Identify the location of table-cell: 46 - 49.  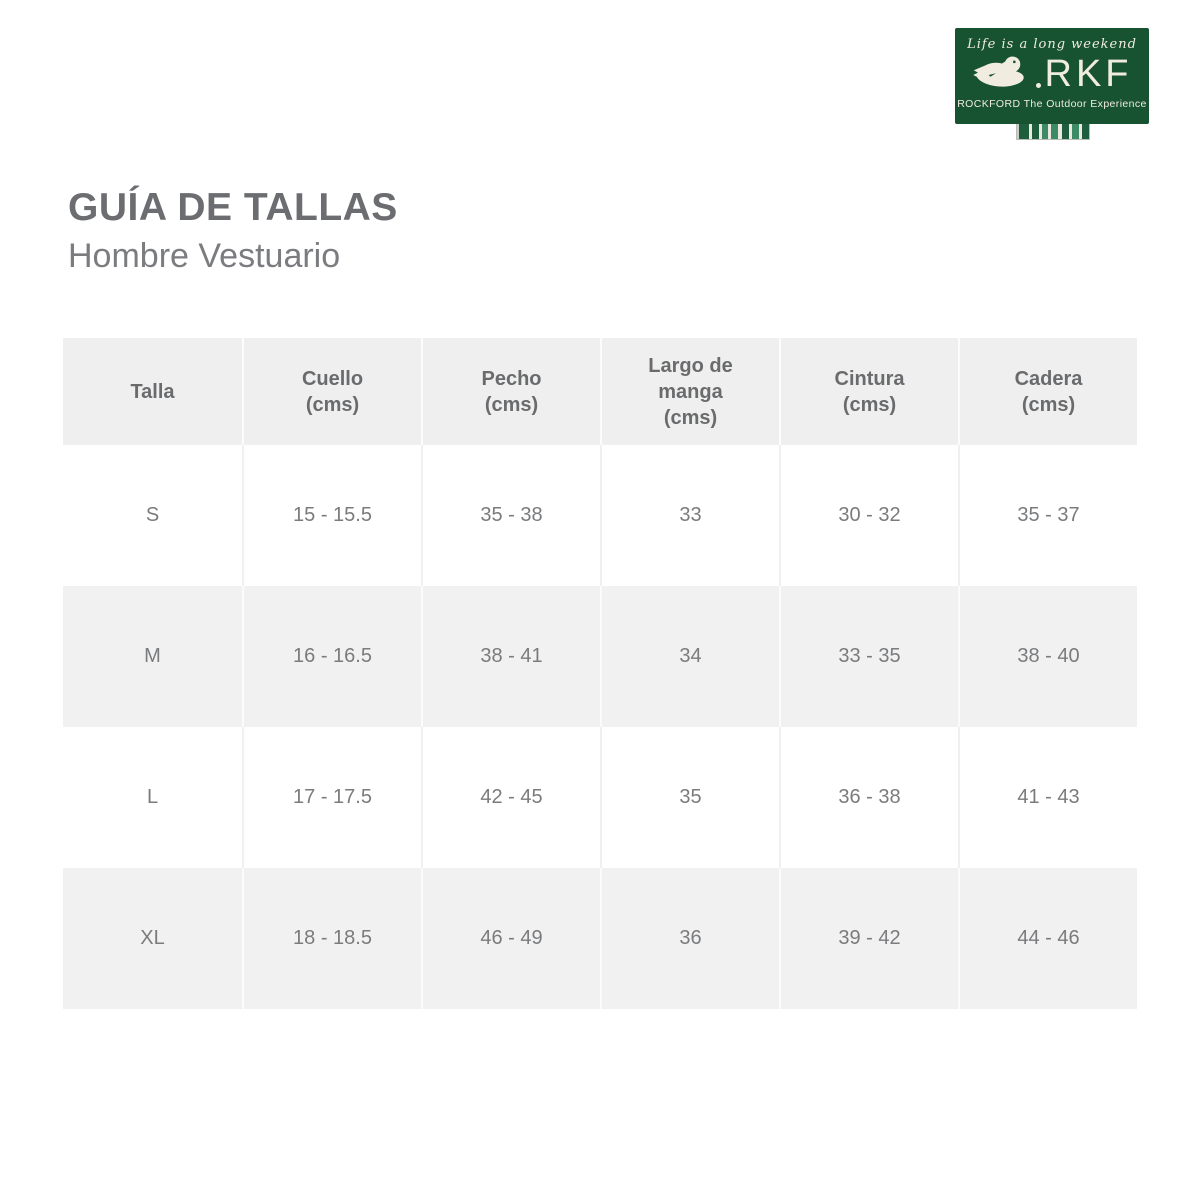
(510, 938).